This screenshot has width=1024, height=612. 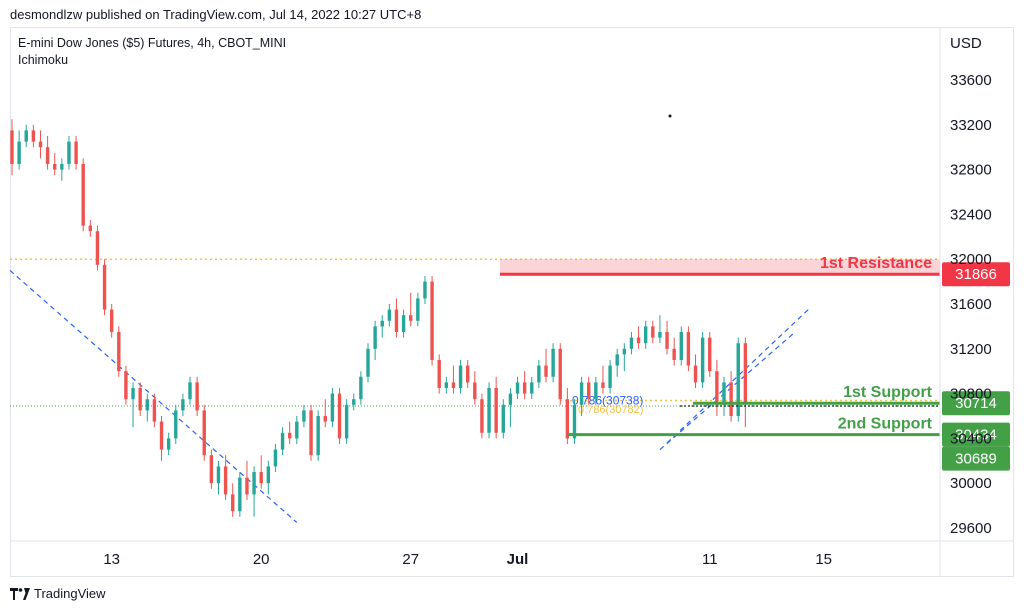 What do you see at coordinates (261, 559) in the screenshot?
I see `x-tick-label: 20` at bounding box center [261, 559].